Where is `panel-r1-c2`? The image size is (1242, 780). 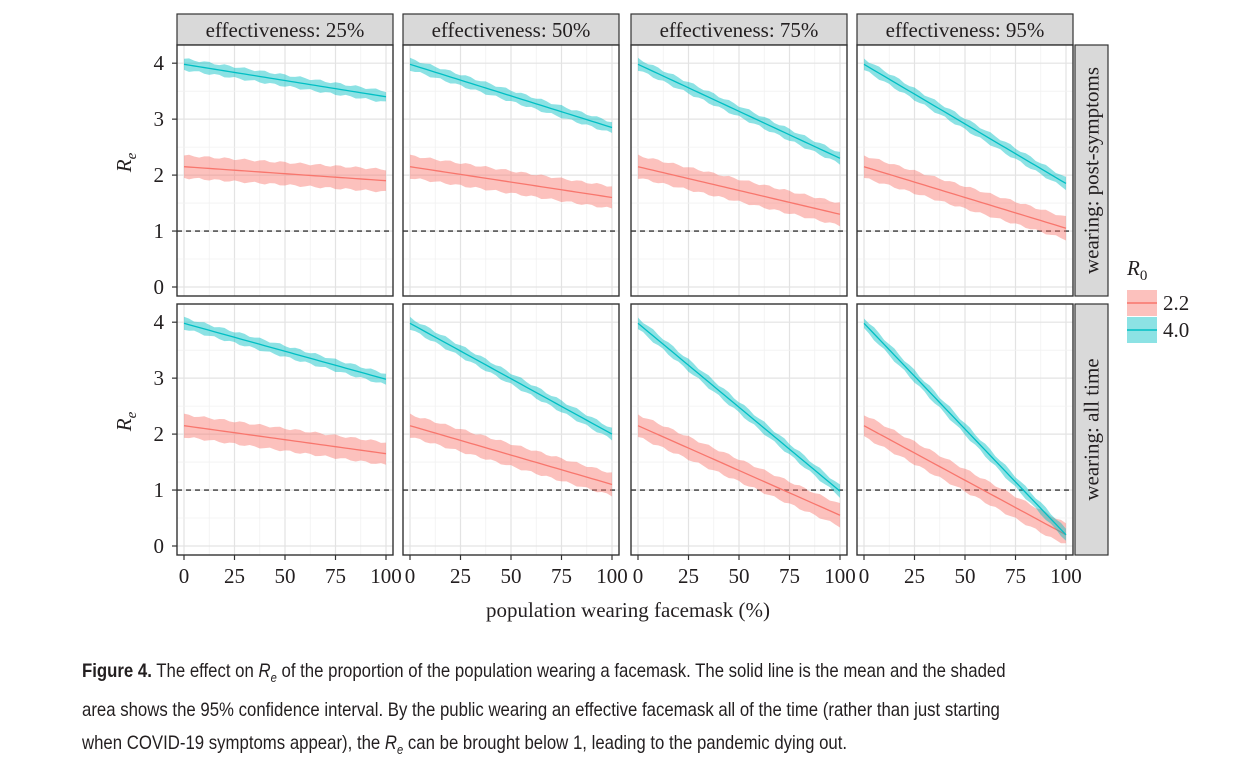 panel-r1-c2 is located at coordinates (739, 429).